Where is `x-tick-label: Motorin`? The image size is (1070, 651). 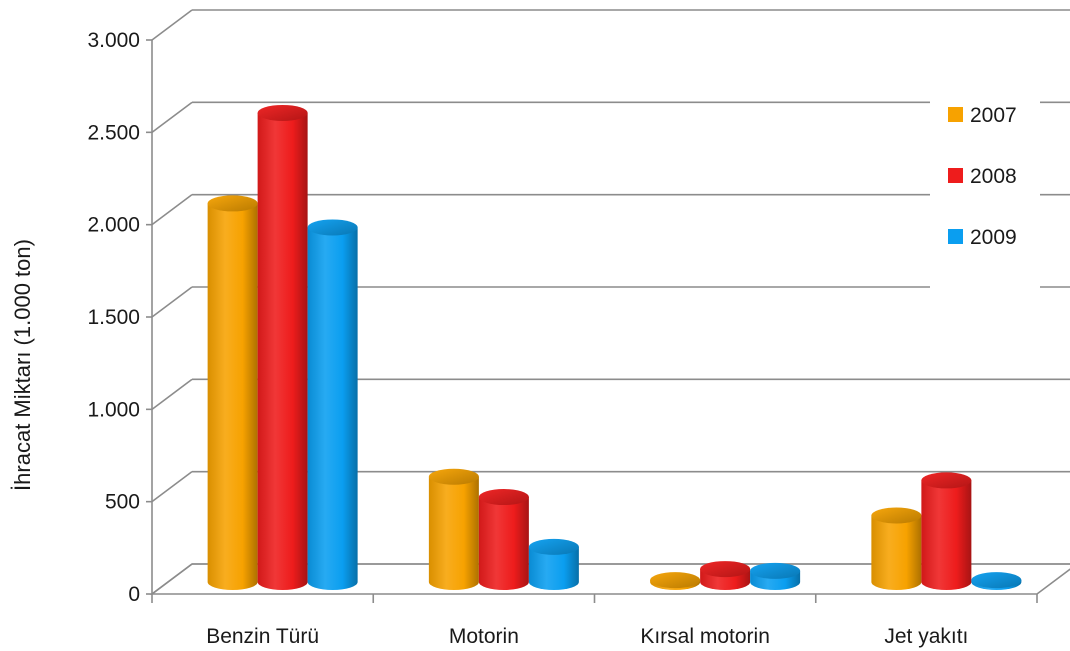
x-tick-label: Motorin is located at coordinates (484, 636).